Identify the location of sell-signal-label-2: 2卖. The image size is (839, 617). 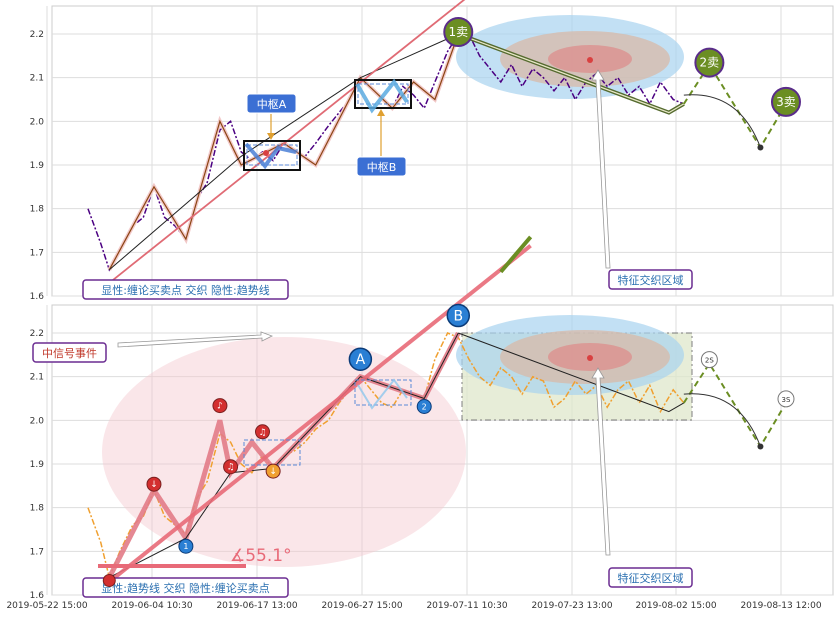
(710, 63).